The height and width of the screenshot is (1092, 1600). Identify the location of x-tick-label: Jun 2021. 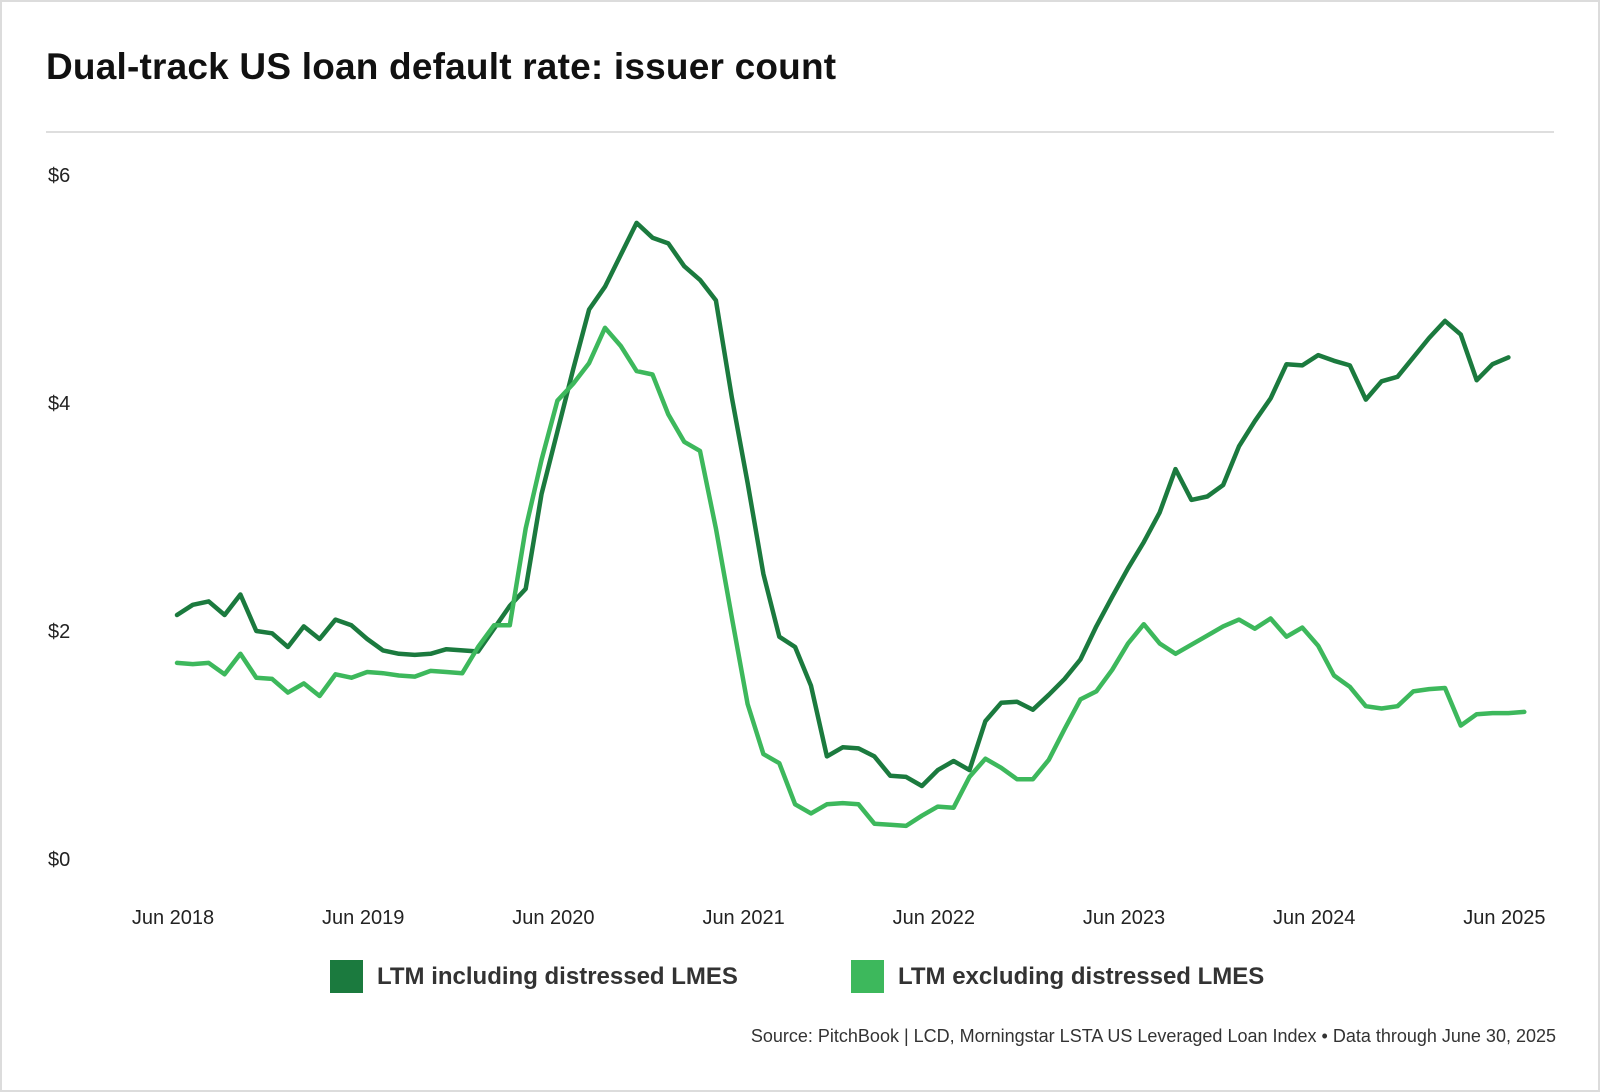
(743, 918).